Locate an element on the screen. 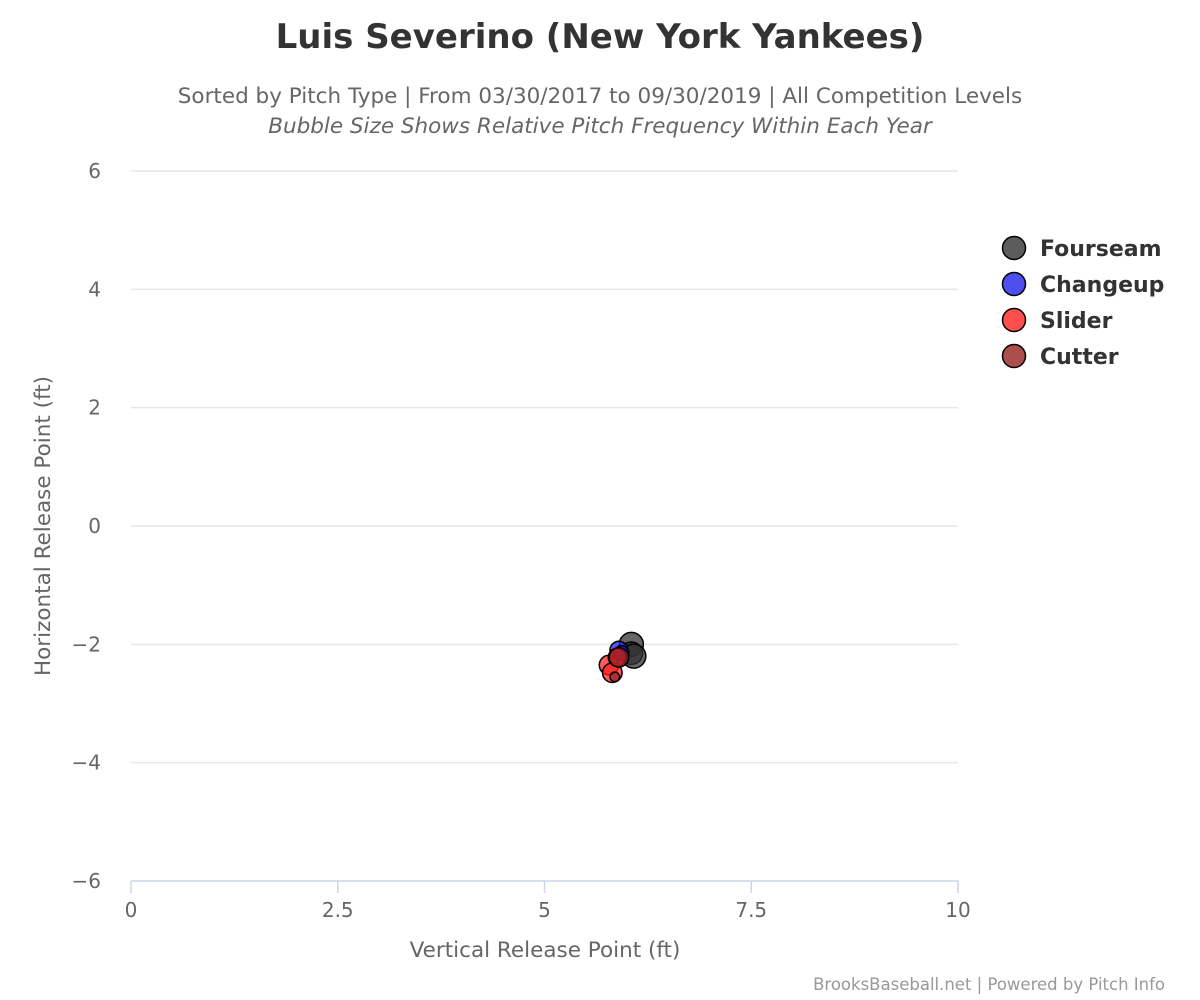 The width and height of the screenshot is (1200, 1000). y-axis-title: Horizontal Release Point (ft) is located at coordinates (43, 526).